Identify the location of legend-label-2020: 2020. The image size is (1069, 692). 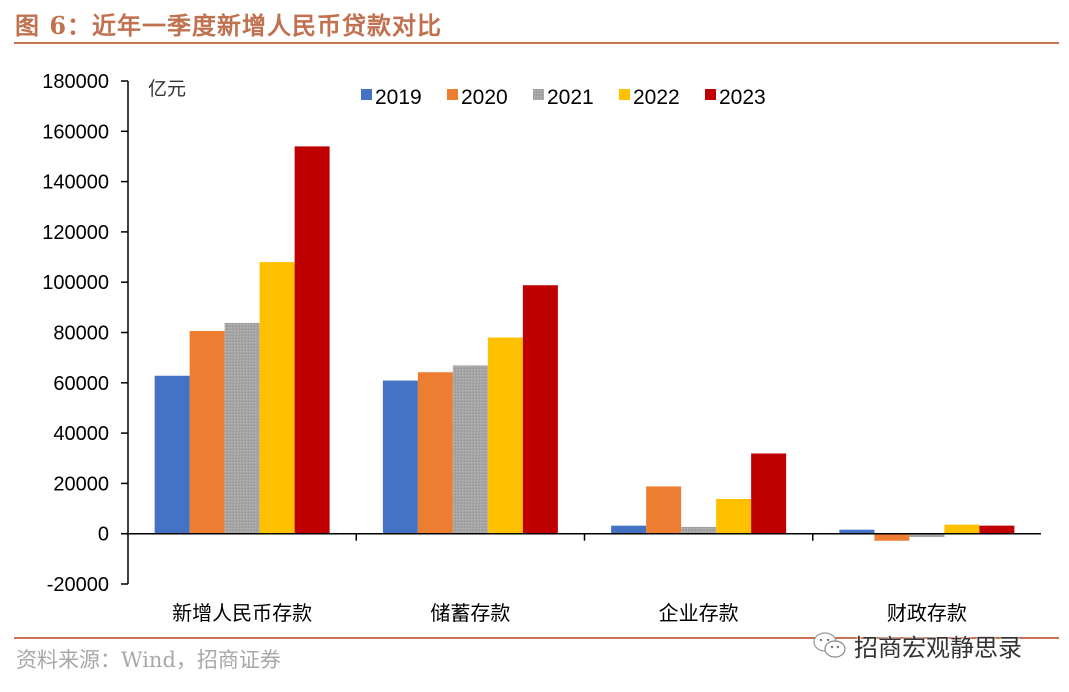
(484, 97).